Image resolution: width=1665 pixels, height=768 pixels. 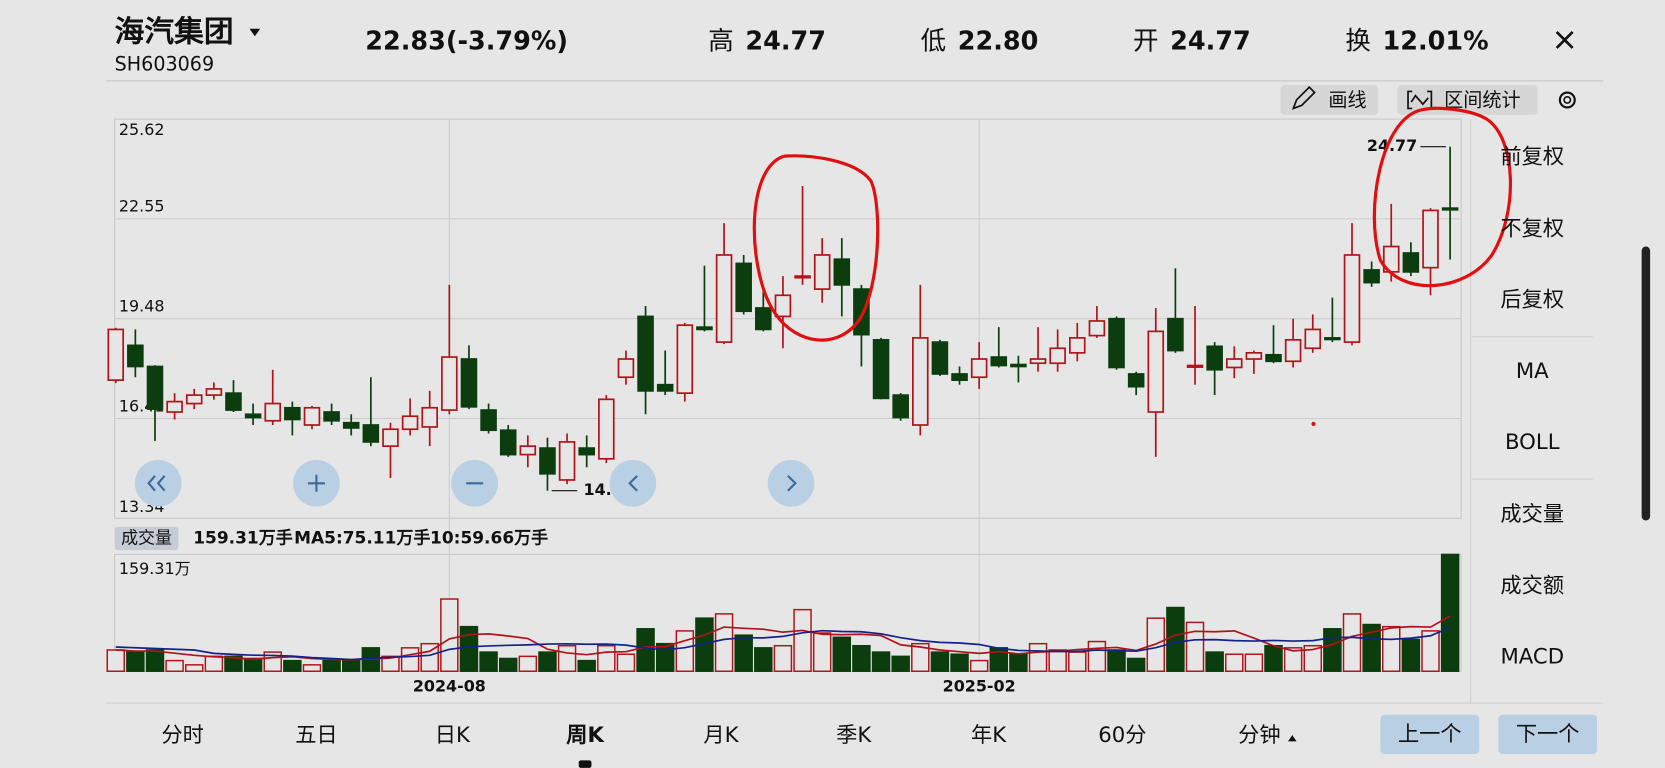 What do you see at coordinates (316, 483) in the screenshot?
I see `plus-icon` at bounding box center [316, 483].